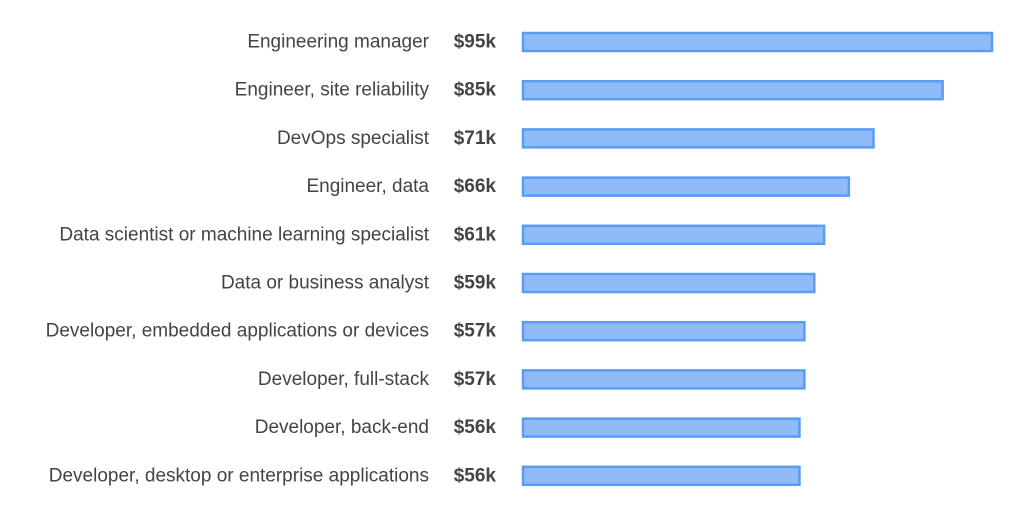 The image size is (1012, 508). I want to click on category-label: Engineer, data, so click(367, 186).